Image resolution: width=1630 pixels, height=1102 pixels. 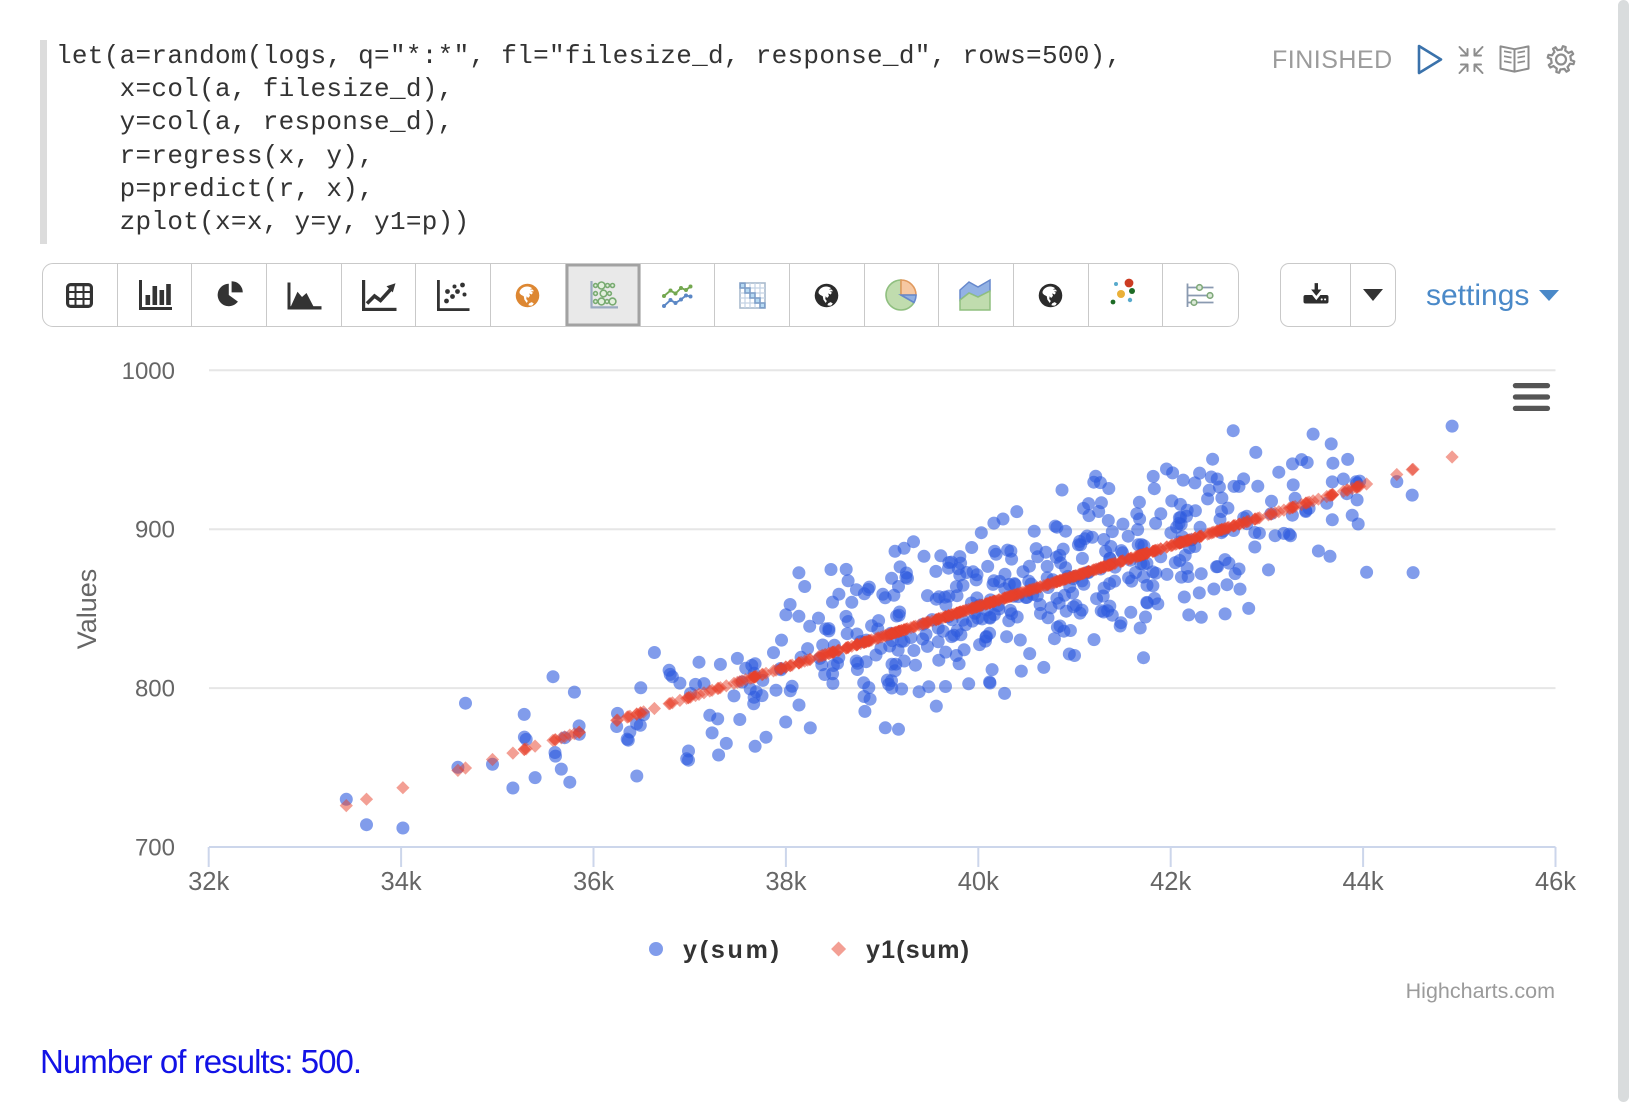 I want to click on svg-text: 38k, so click(x=785, y=882).